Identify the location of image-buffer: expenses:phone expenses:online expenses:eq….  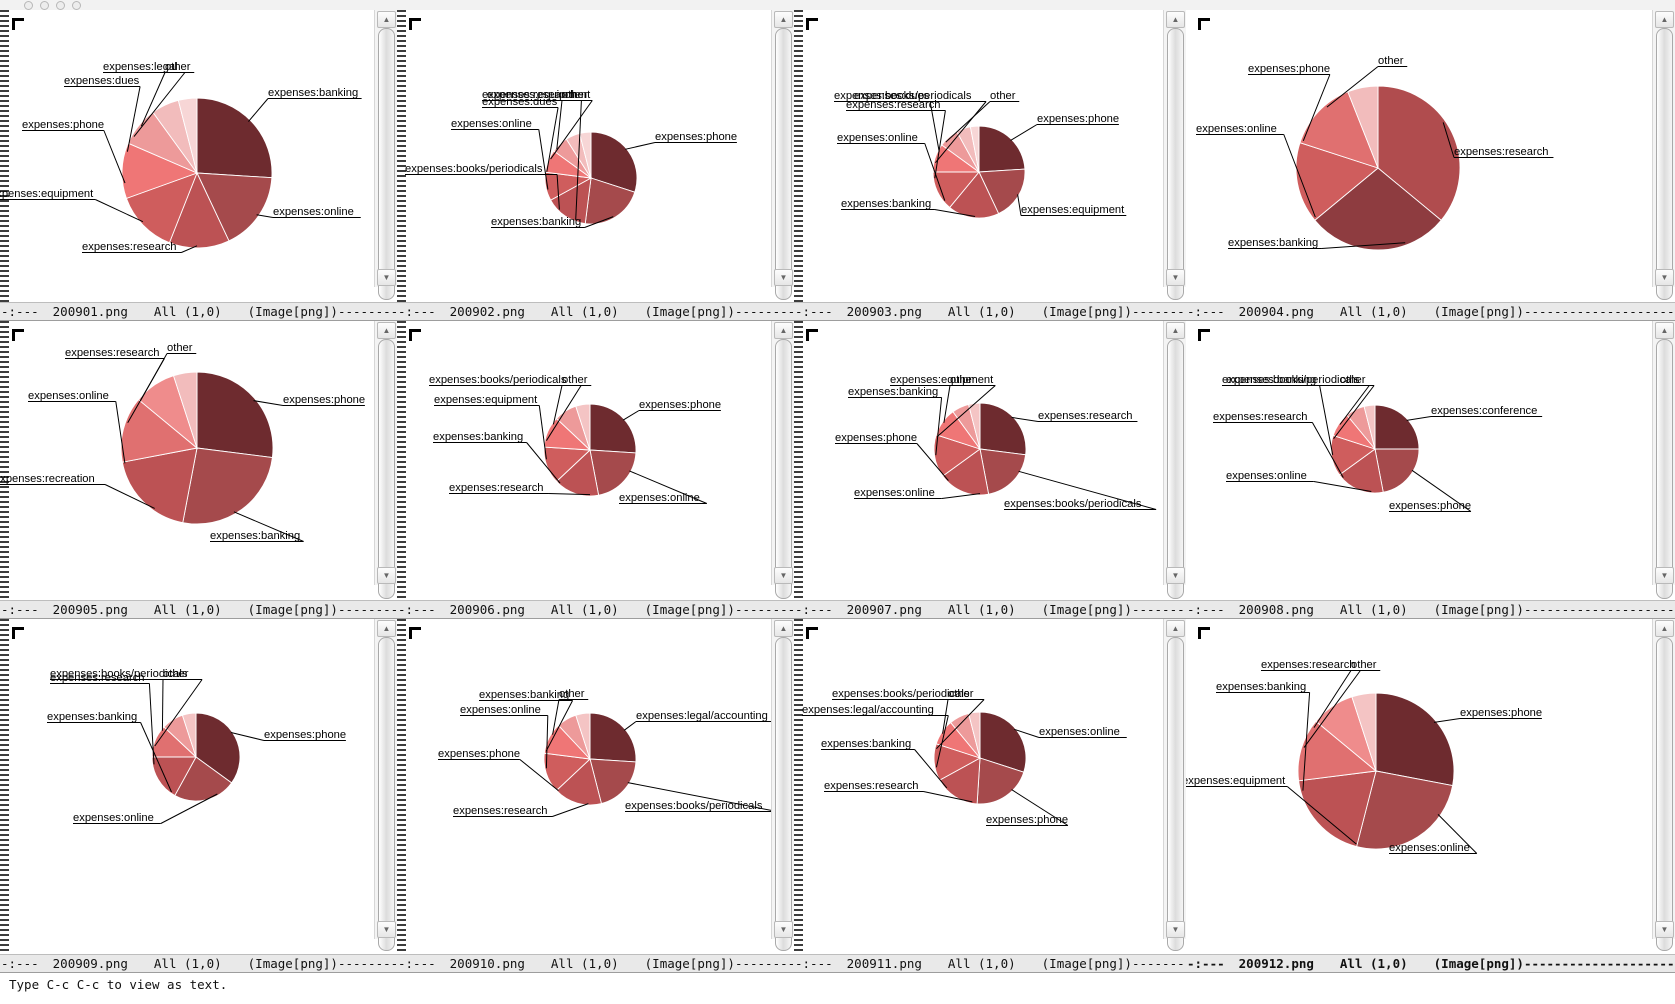
(1430, 787).